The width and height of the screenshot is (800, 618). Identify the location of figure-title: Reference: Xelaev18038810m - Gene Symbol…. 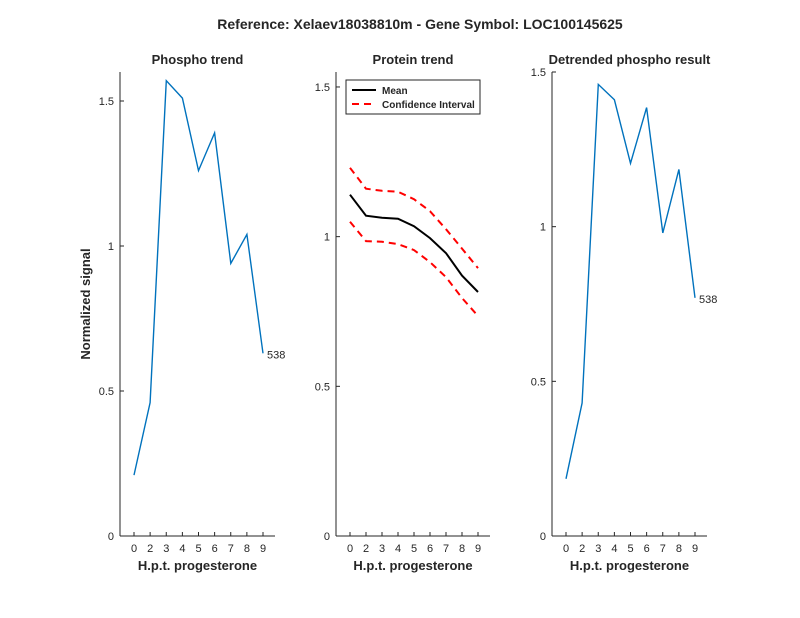
(420, 24).